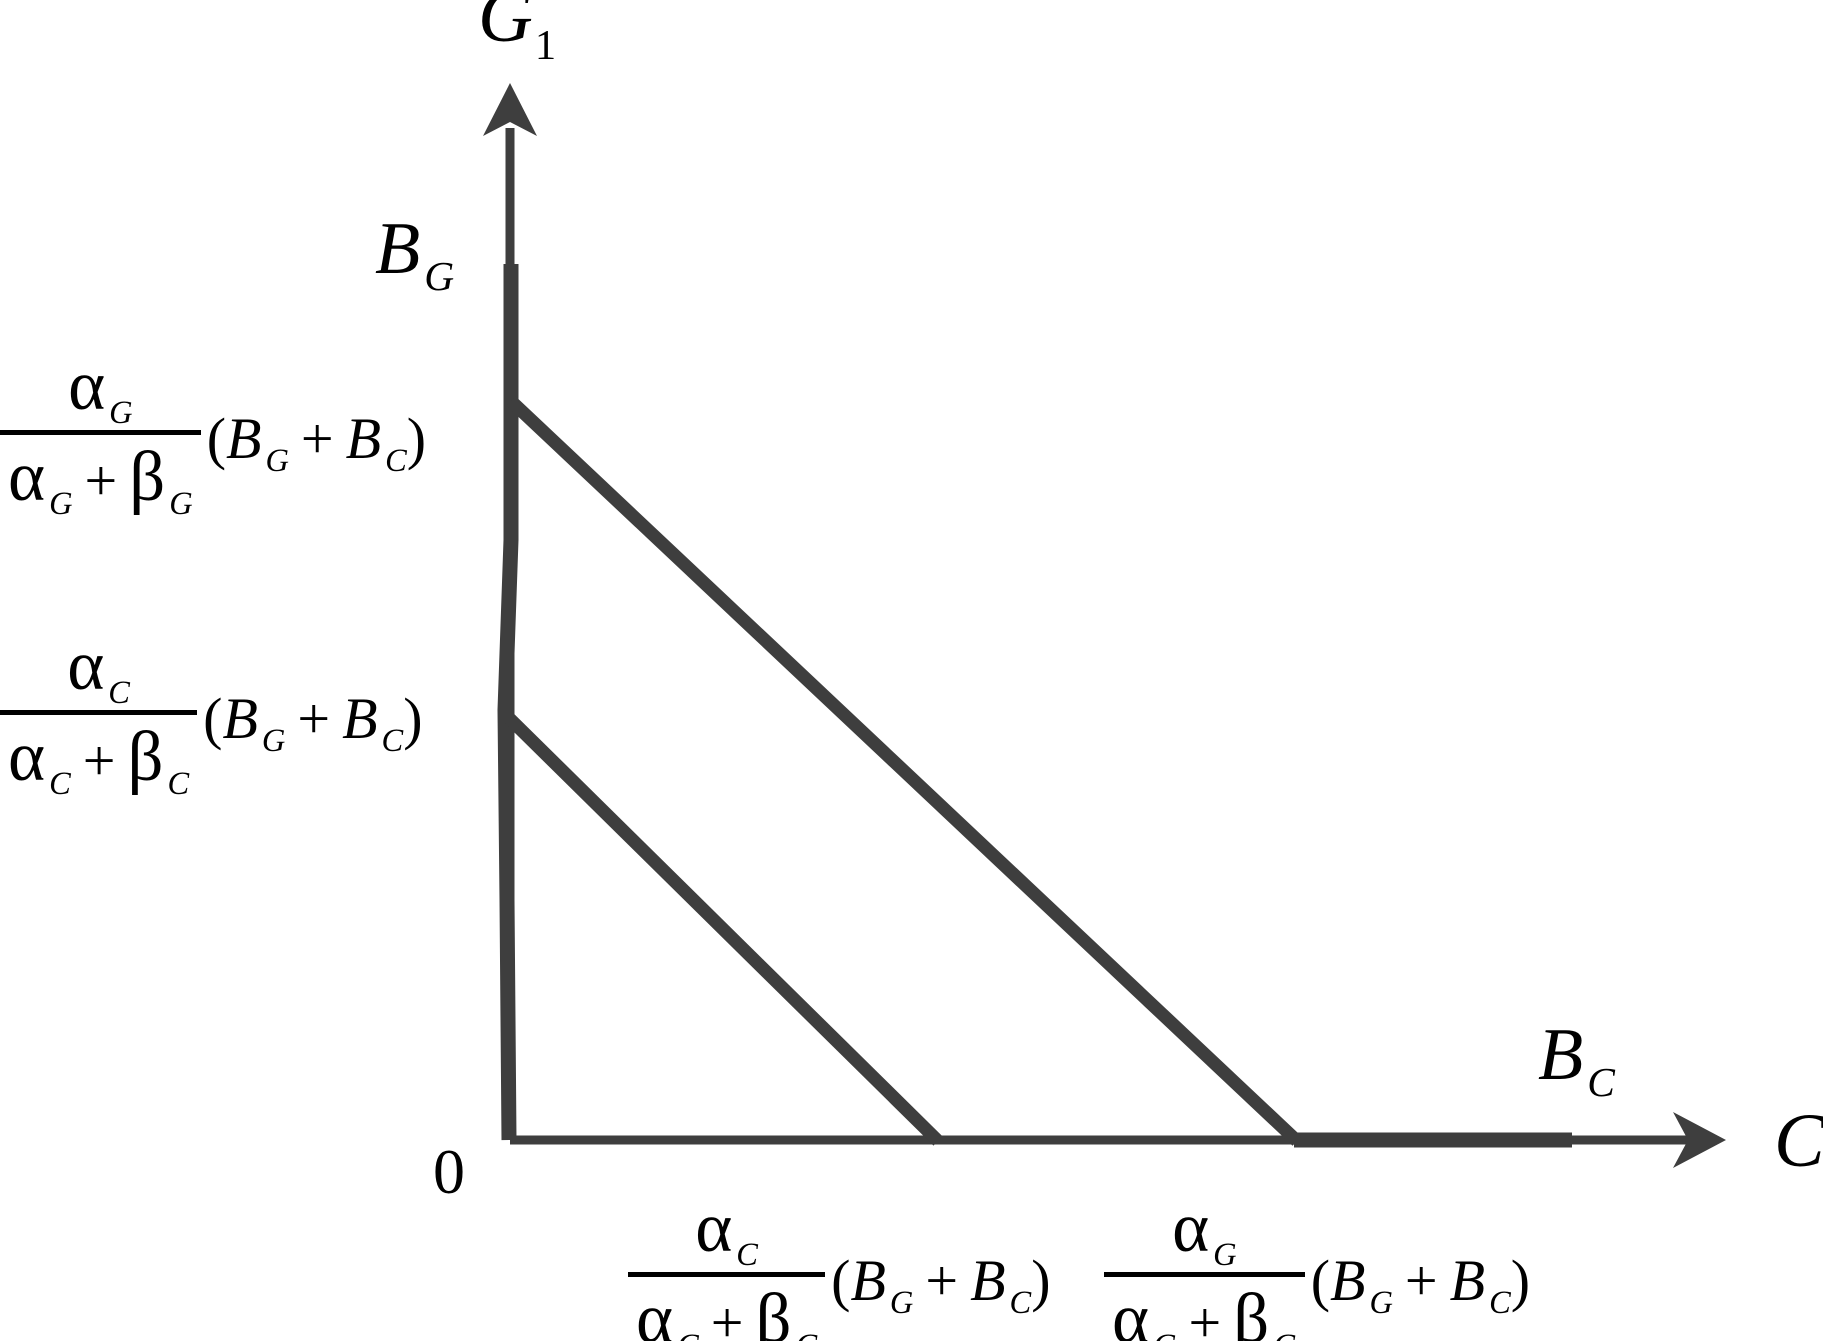 The image size is (1823, 1341). I want to click on inner-budget-line, so click(723, 929).